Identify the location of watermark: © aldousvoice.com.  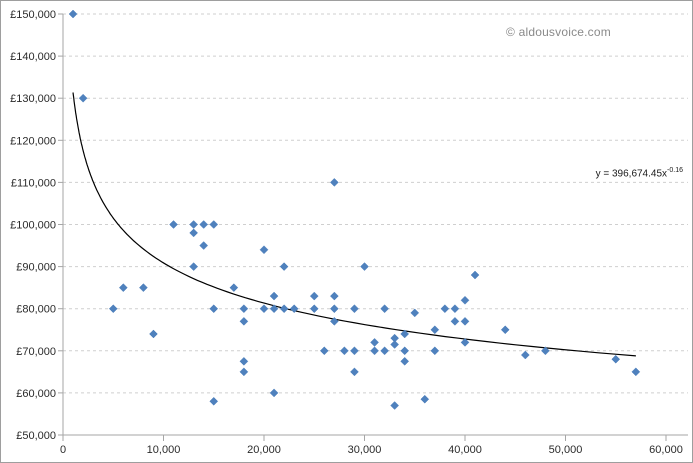
(558, 32).